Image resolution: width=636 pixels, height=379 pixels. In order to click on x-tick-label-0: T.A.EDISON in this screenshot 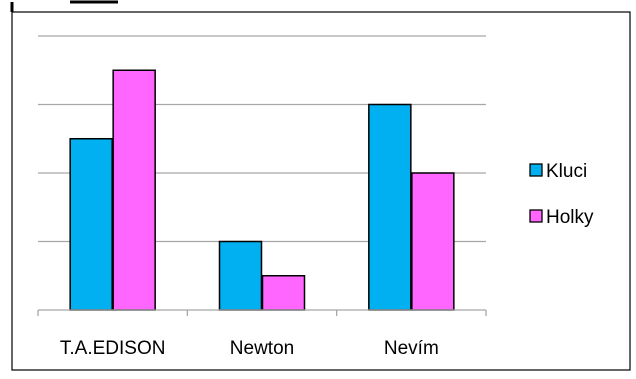, I will do `click(113, 348)`.